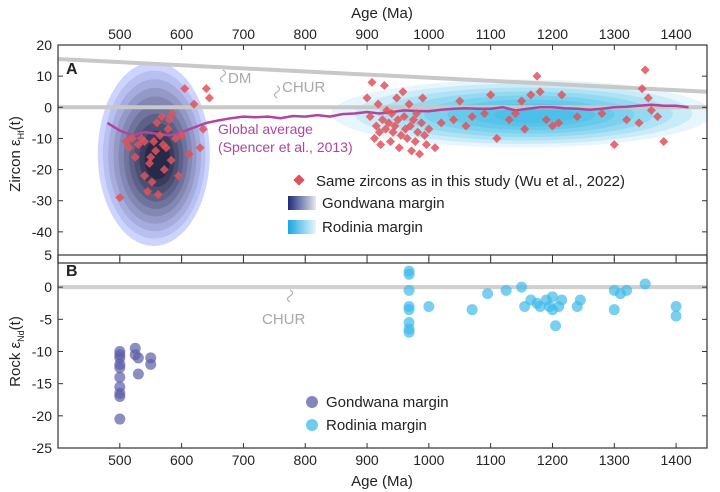  Describe the element at coordinates (306, 460) in the screenshot. I see `x-tick-label: 800` at that location.